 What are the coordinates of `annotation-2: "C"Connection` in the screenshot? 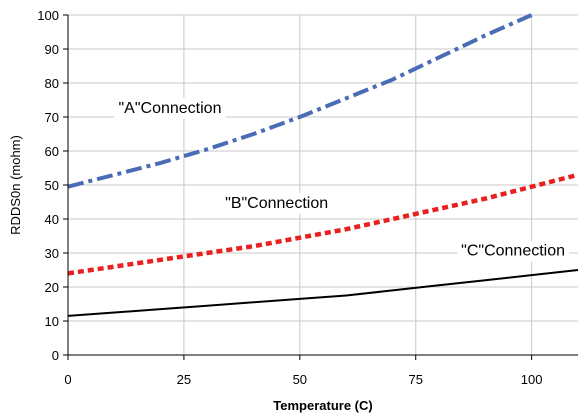 It's located at (513, 251).